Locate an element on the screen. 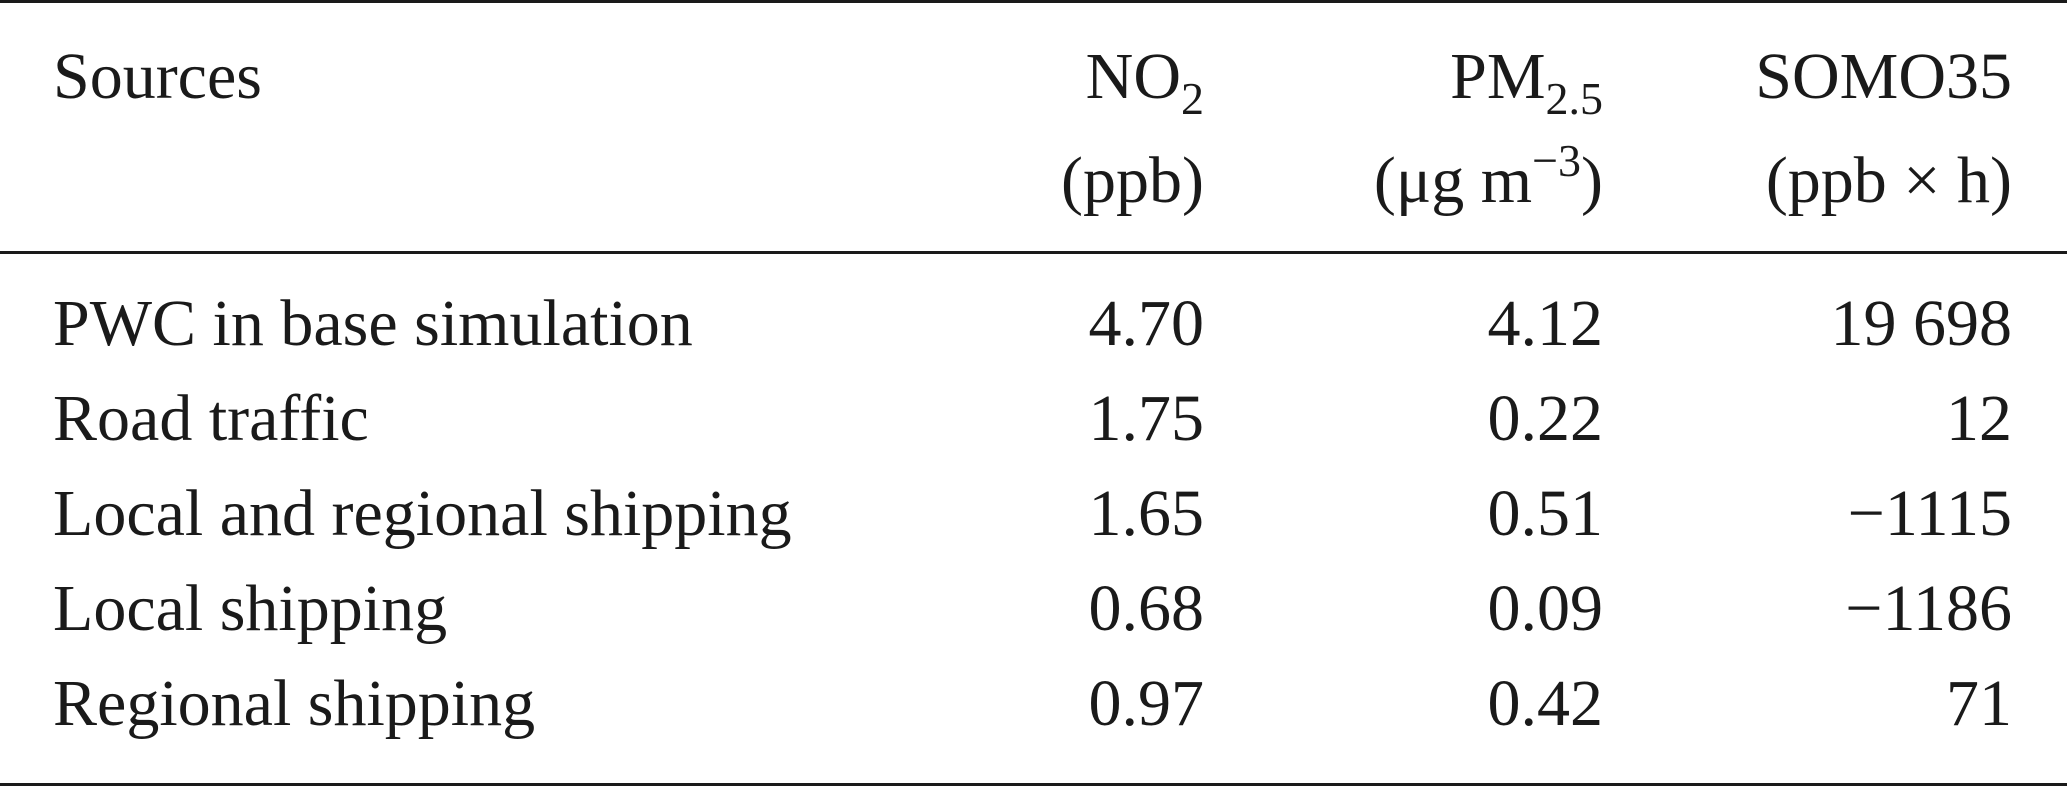 This screenshot has height=788, width=2067. row-somo35: 12 is located at coordinates (1979, 418).